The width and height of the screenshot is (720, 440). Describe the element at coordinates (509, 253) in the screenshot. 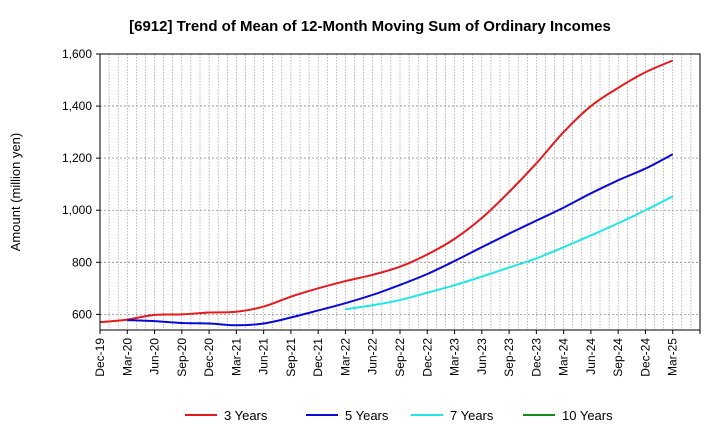

I see `series-line-7-years` at that location.